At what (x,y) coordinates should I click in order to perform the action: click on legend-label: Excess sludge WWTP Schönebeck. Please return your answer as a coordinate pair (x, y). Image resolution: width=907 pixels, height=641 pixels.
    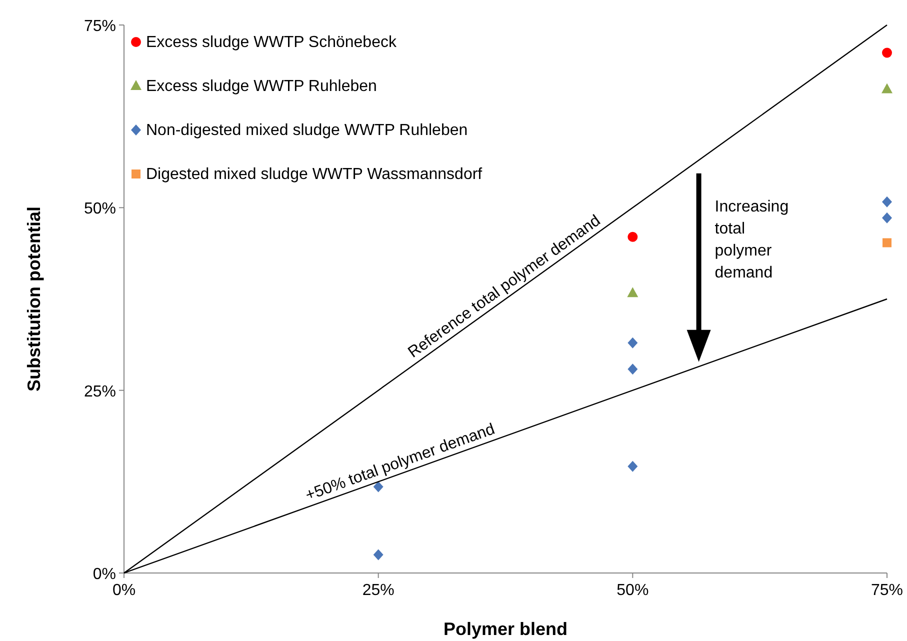
    Looking at the image, I should click on (272, 42).